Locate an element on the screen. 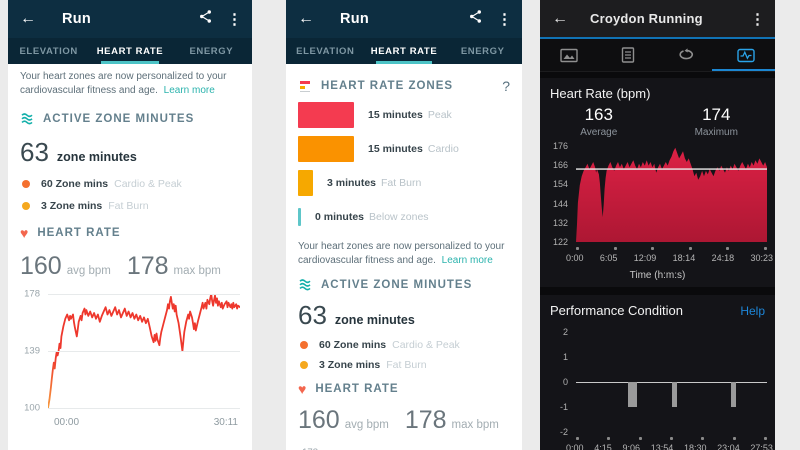 The image size is (800, 450). tab-charts is located at coordinates (745, 55).